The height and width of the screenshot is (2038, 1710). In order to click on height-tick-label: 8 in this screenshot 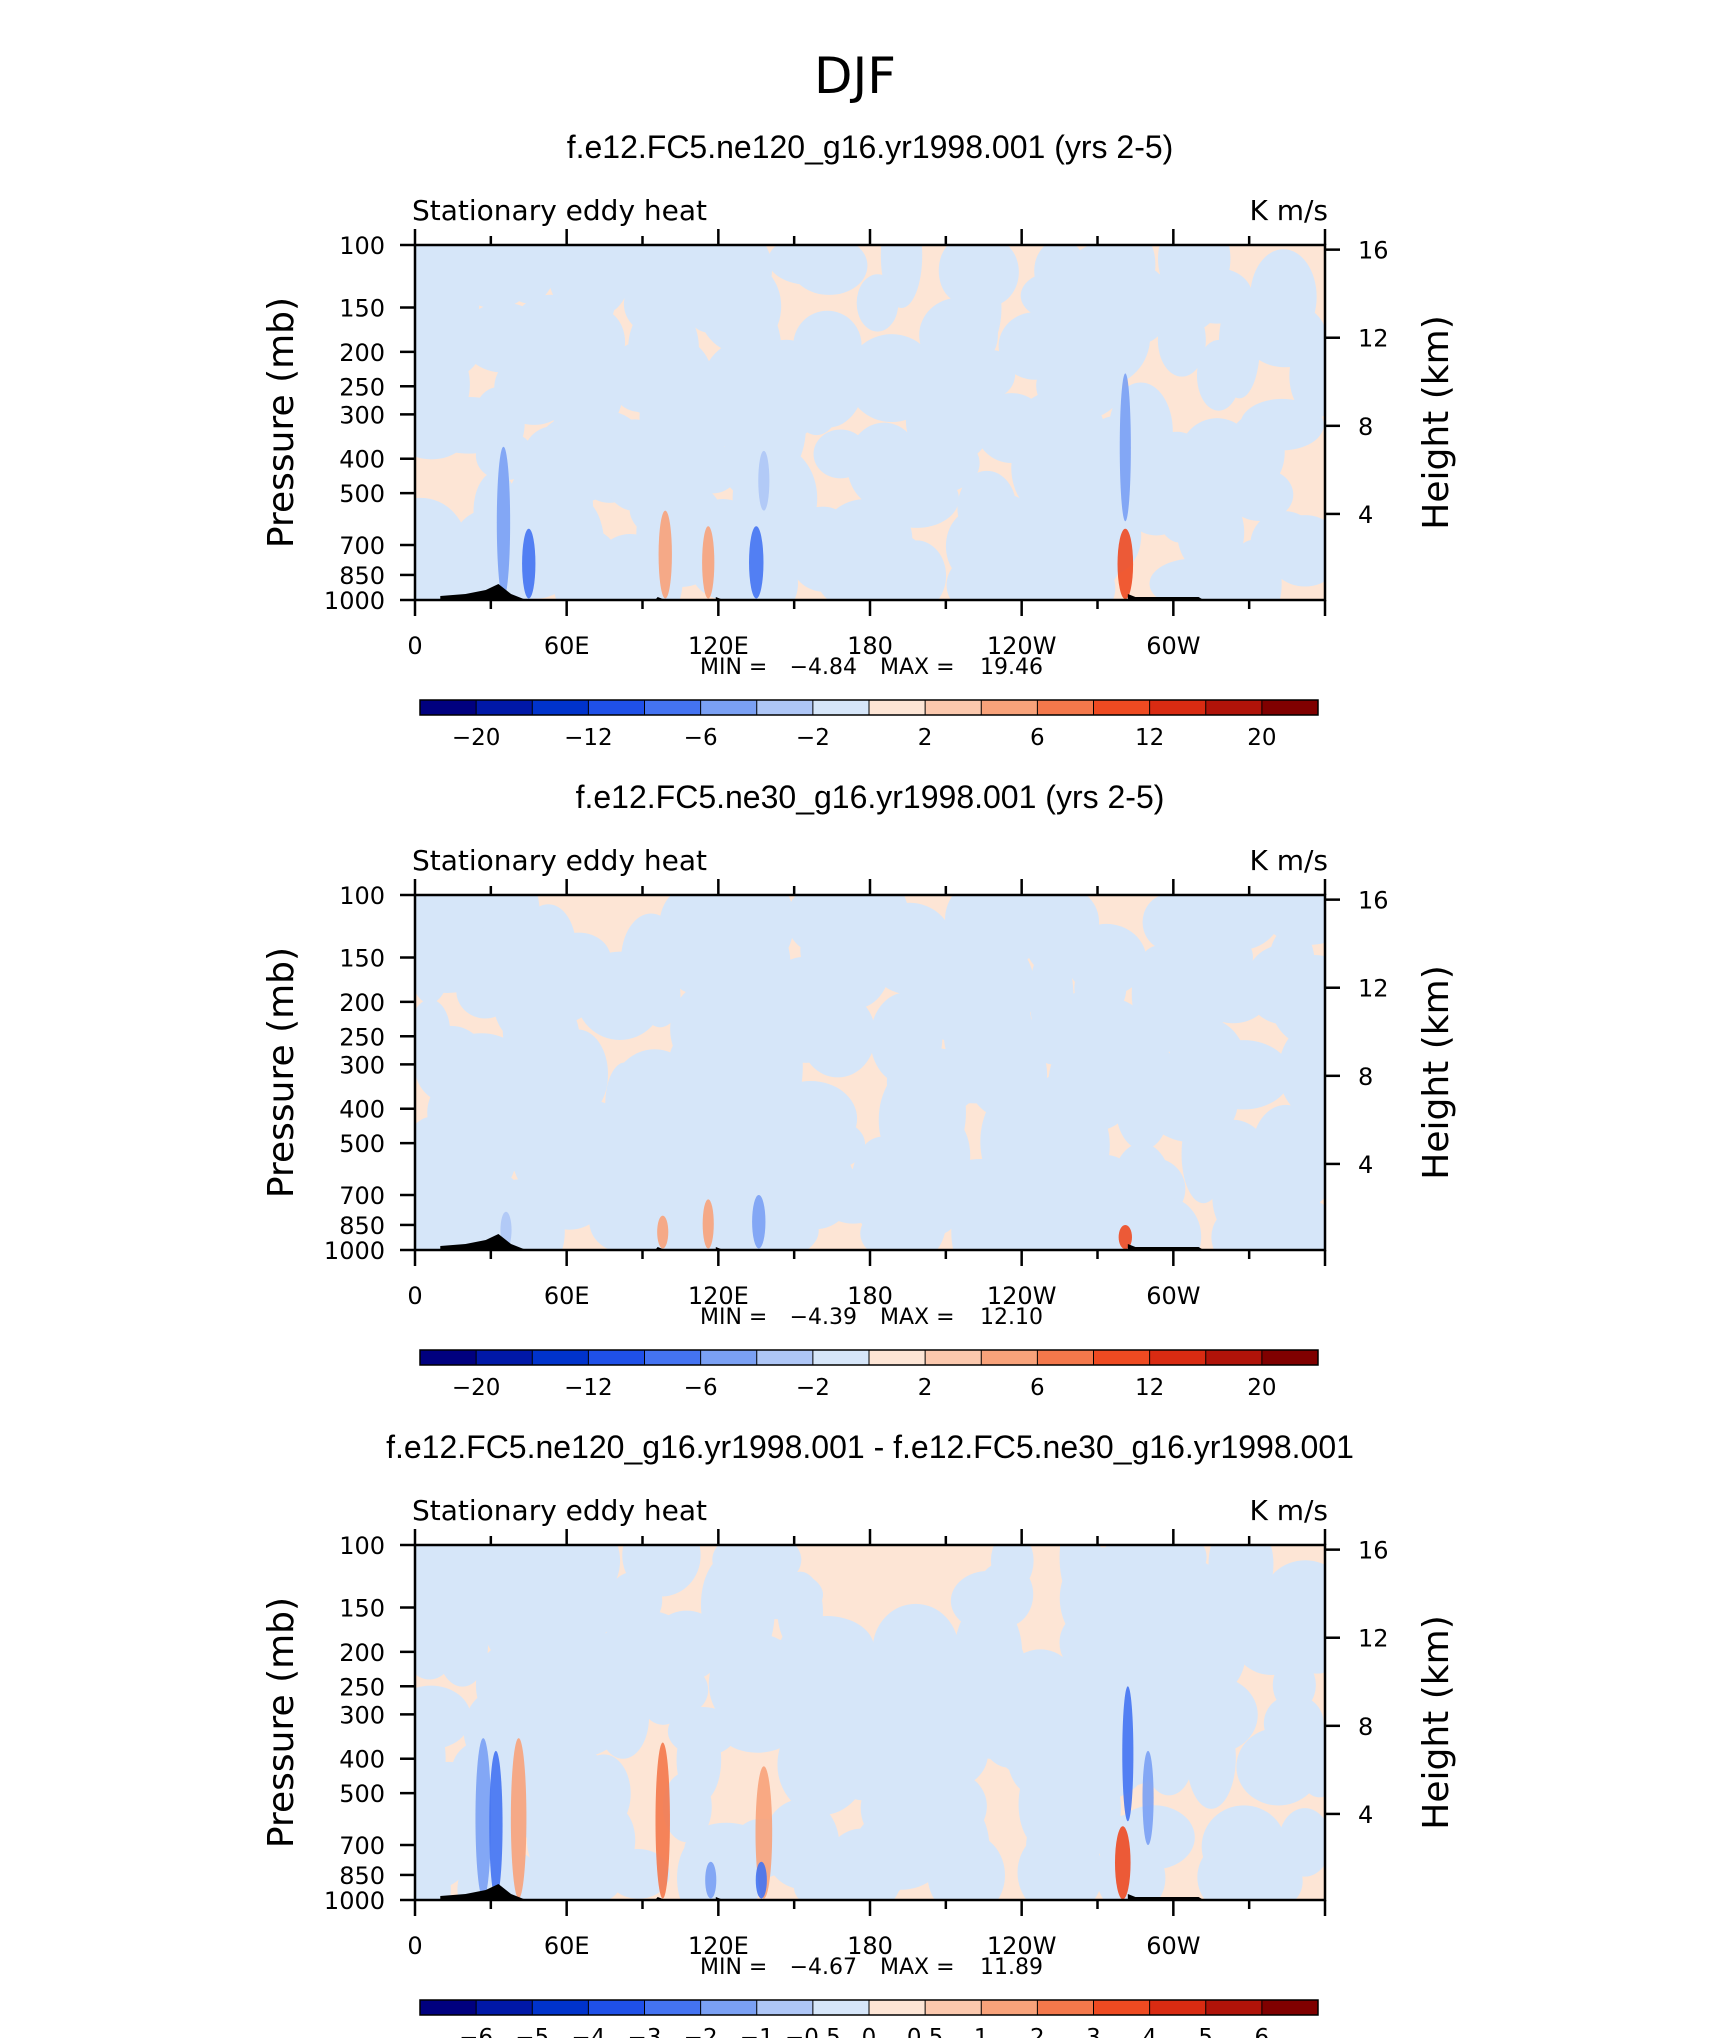, I will do `click(1365, 427)`.